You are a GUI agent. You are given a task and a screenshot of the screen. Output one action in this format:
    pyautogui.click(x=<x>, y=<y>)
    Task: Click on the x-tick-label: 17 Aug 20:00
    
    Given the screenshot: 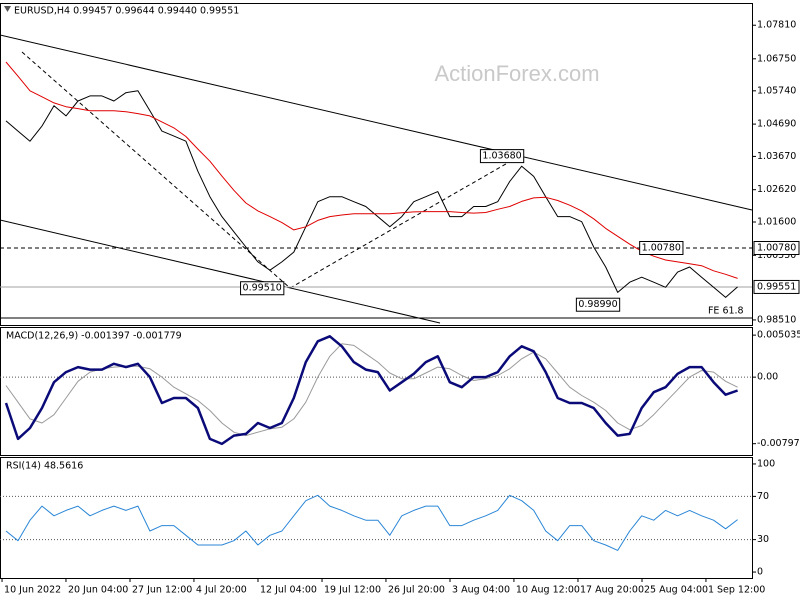 What is the action you would take?
    pyautogui.click(x=612, y=590)
    